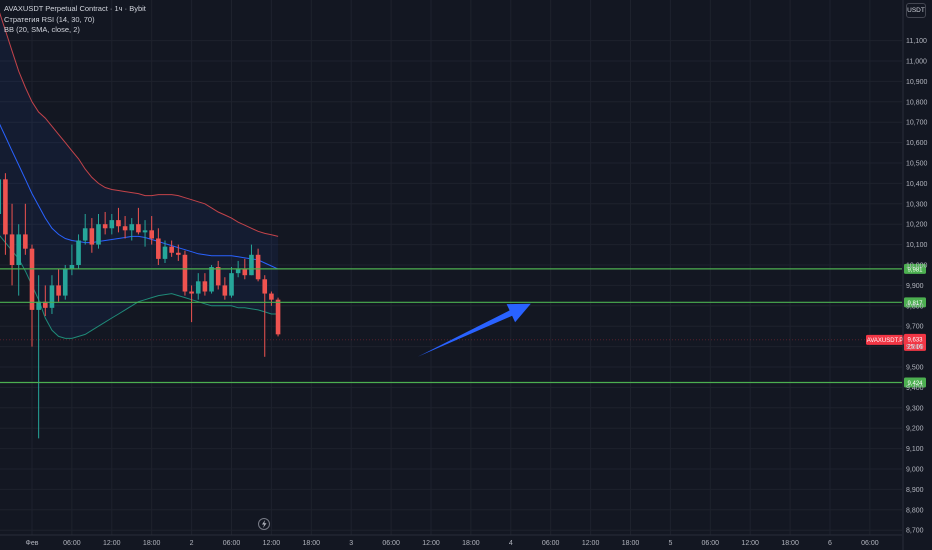 This screenshot has width=932, height=550. Describe the element at coordinates (885, 339) in the screenshot. I see `symbol-tag` at that location.